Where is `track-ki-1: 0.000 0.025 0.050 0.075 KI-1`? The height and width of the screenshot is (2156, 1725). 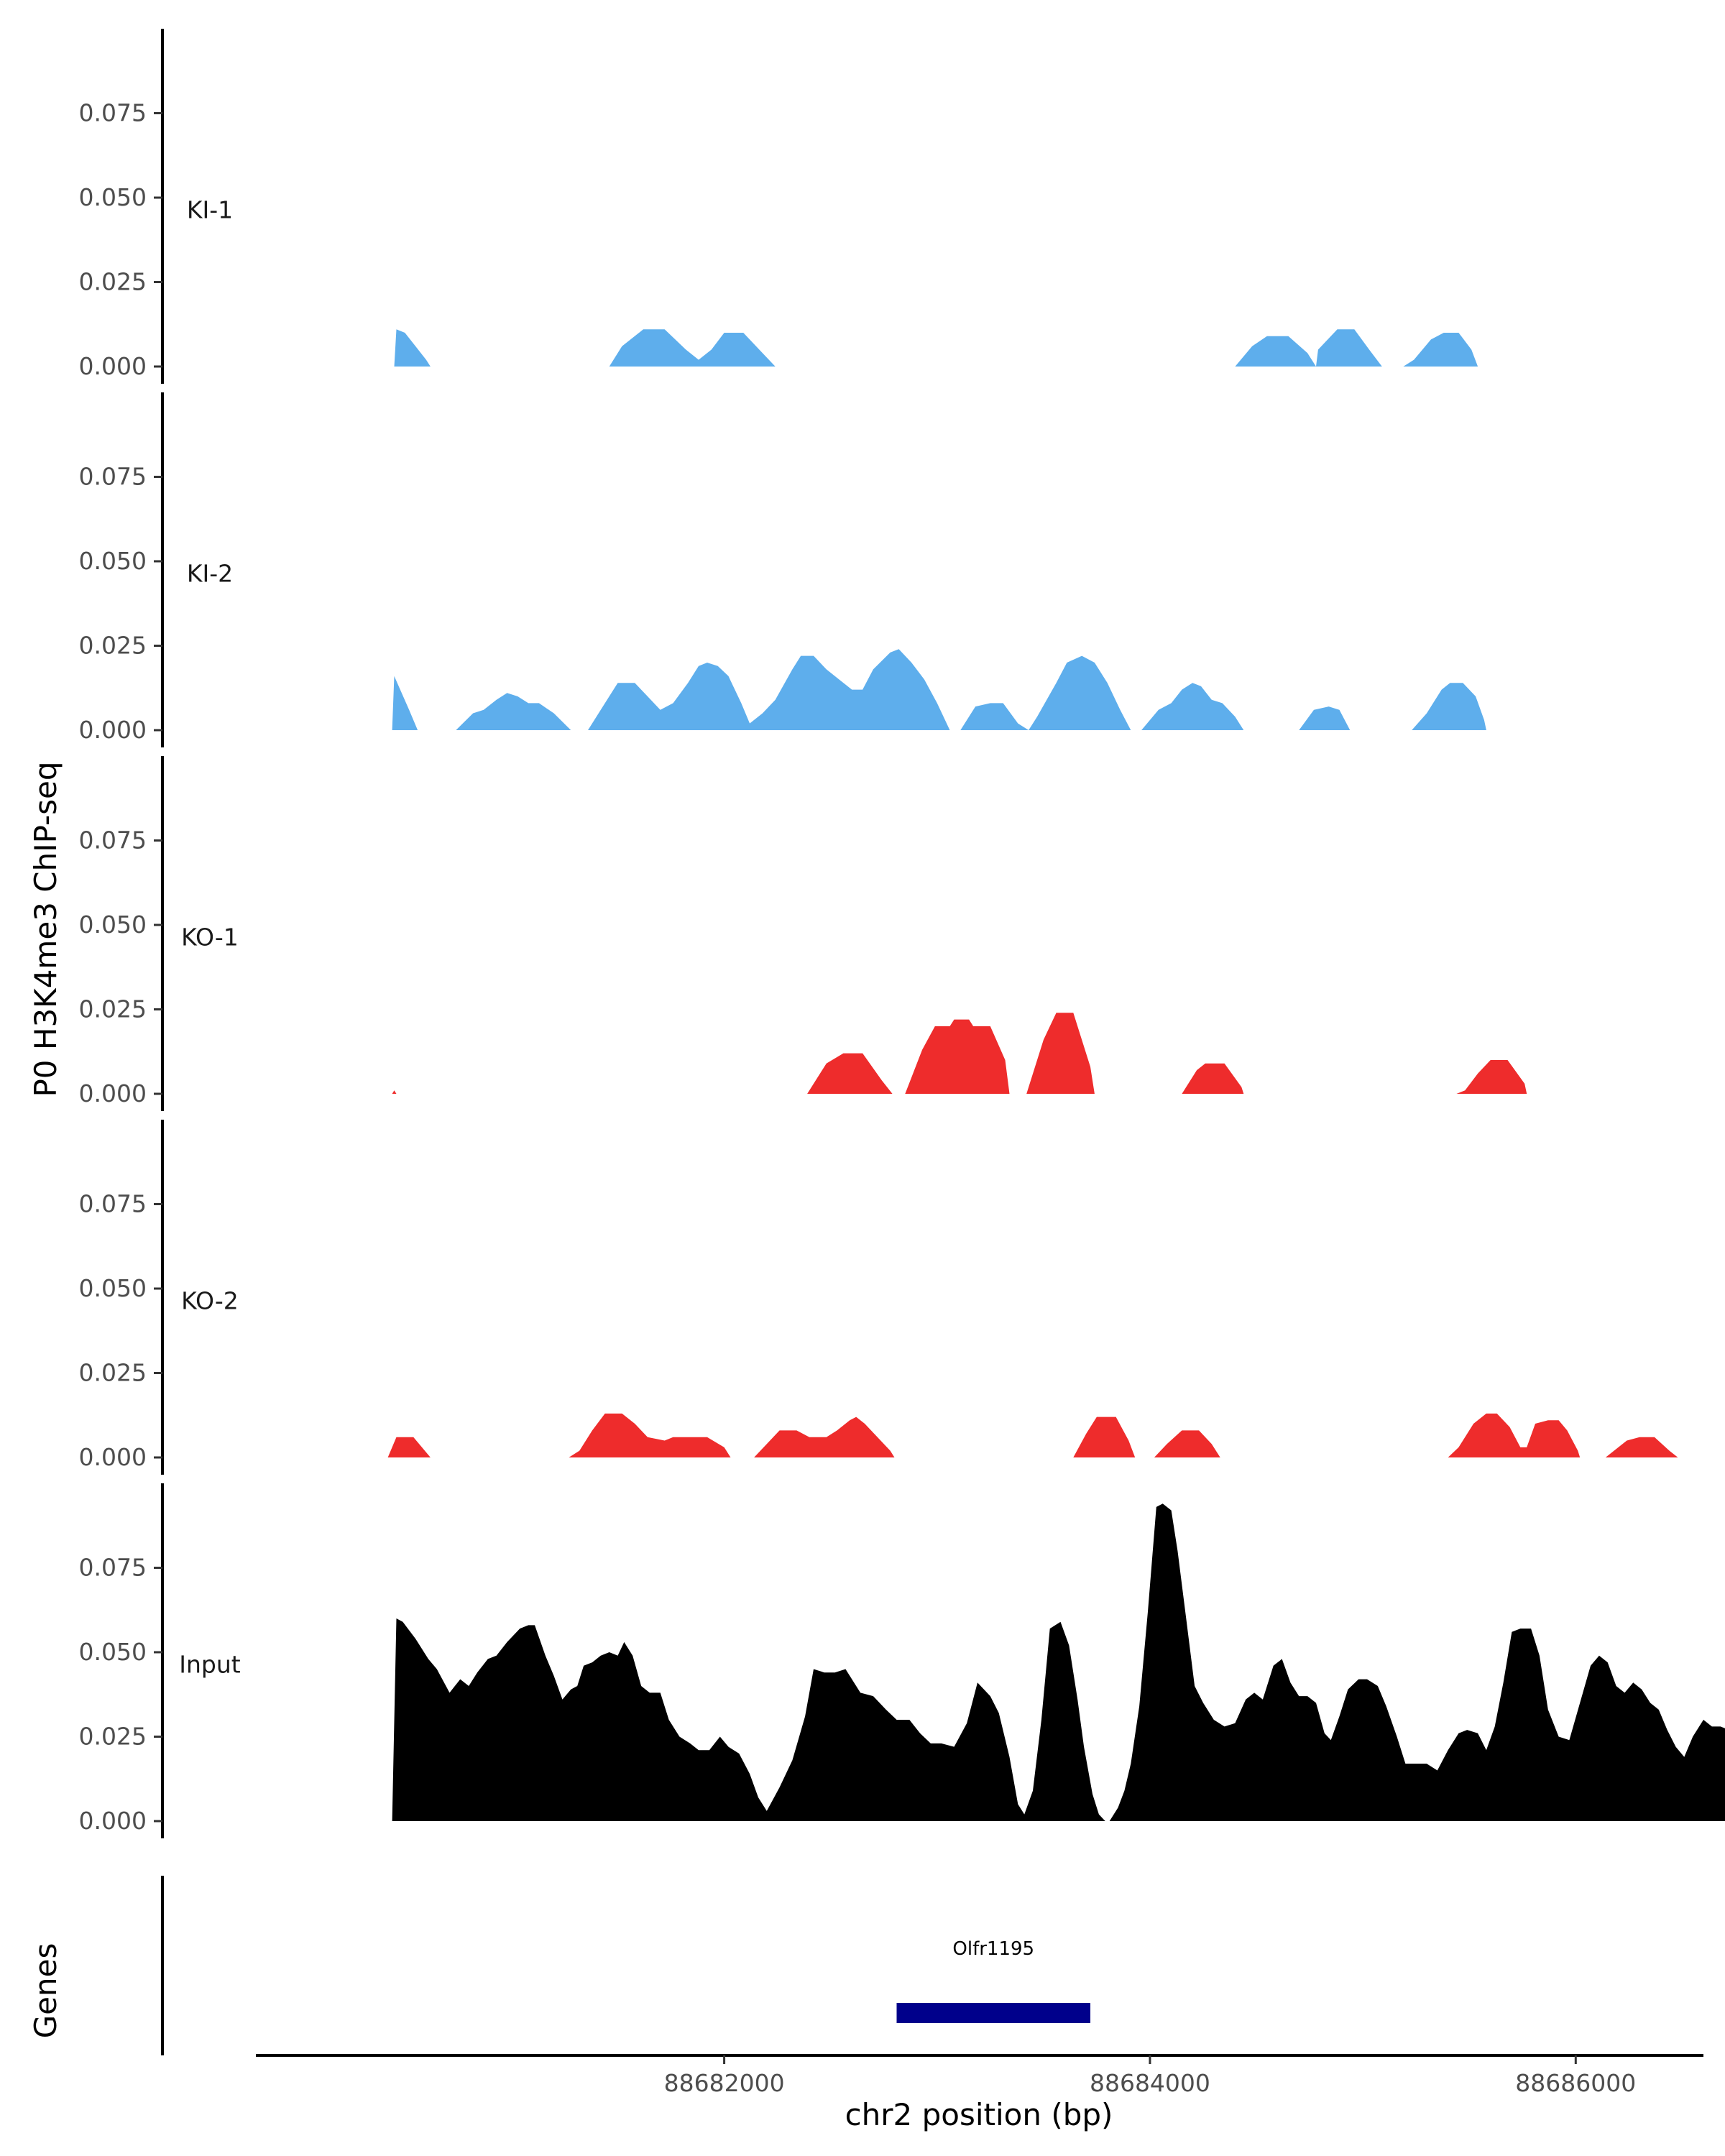 track-ki-1: 0.000 0.025 0.050 0.075 KI-1 is located at coordinates (778, 206).